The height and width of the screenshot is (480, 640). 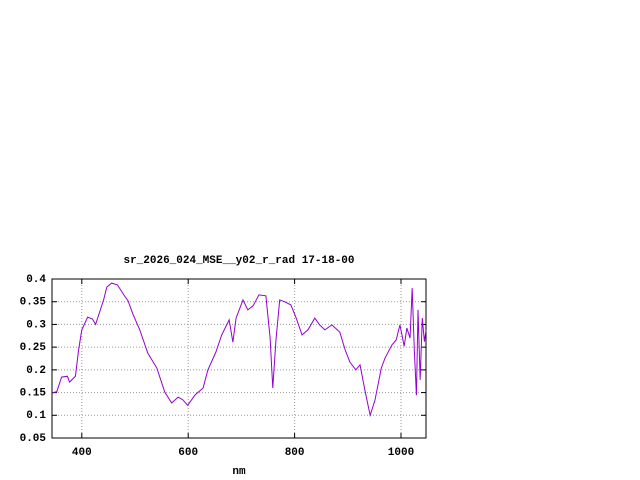 What do you see at coordinates (33, 303) in the screenshot?
I see `y-tick-label: 0.35` at bounding box center [33, 303].